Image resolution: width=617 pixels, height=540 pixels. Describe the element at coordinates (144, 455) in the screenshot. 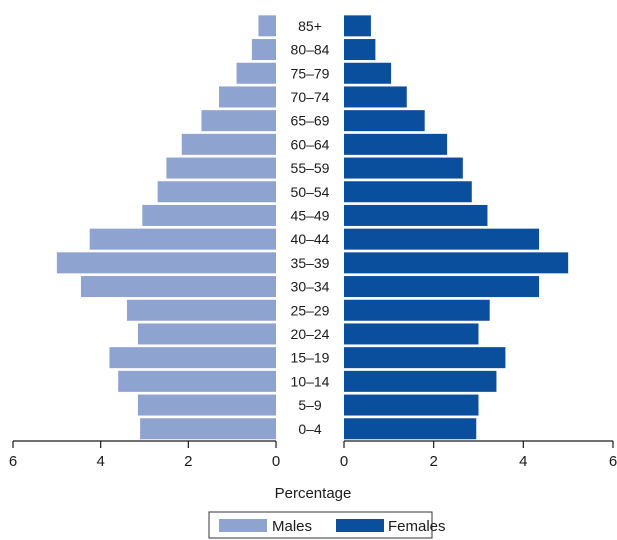

I see `left-x-axis: 0 2 4 6` at that location.